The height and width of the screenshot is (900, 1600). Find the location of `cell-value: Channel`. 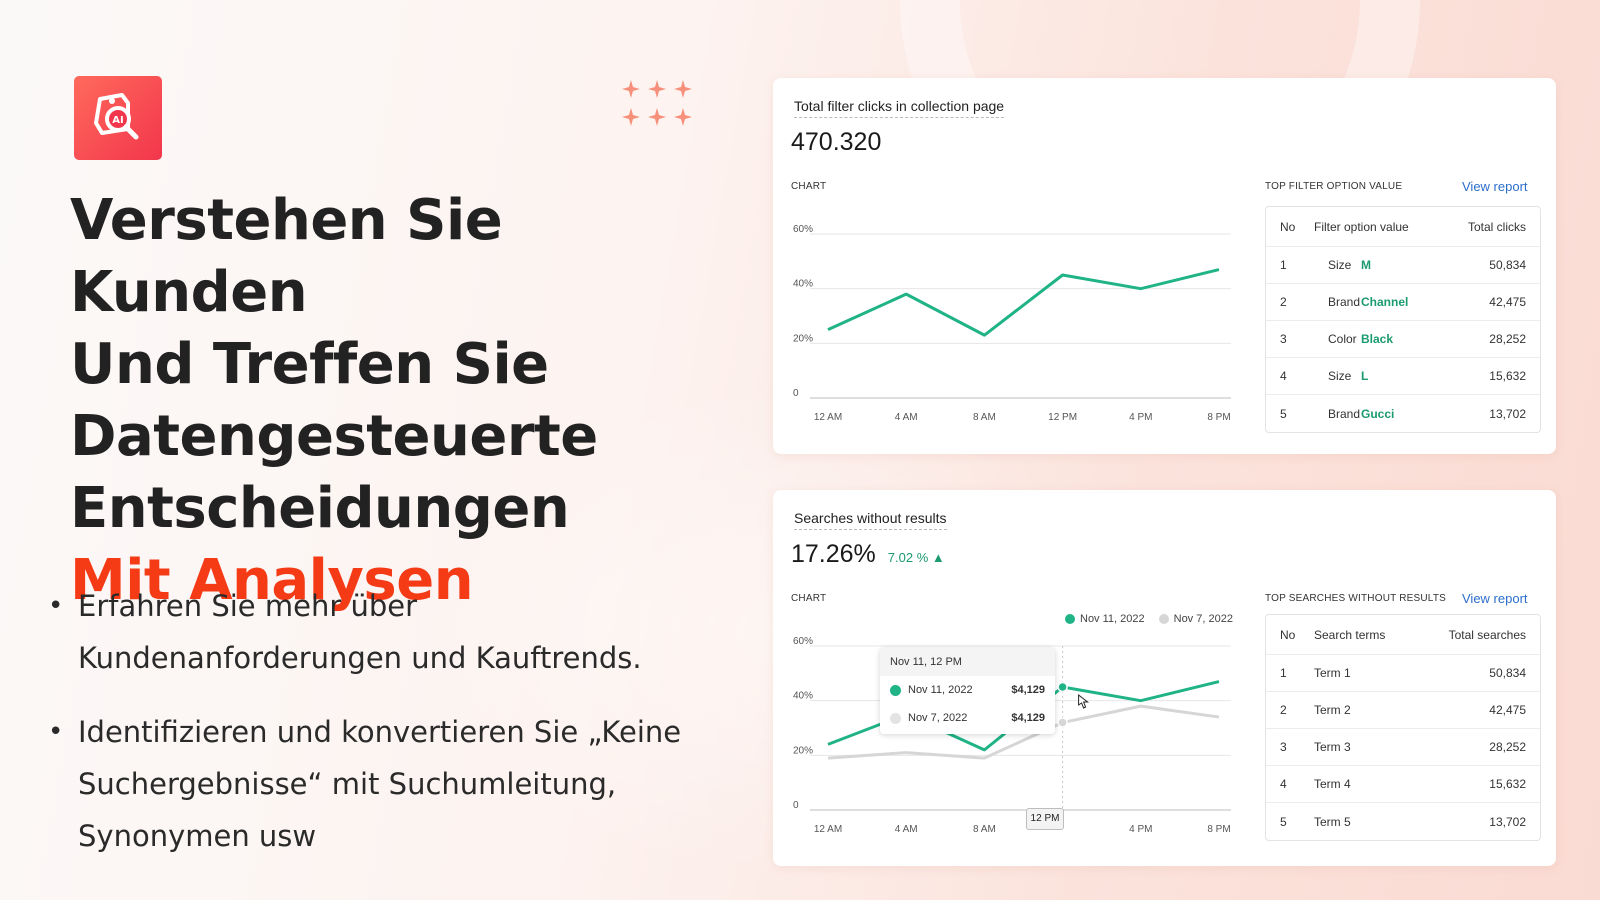

cell-value: Channel is located at coordinates (1385, 302).